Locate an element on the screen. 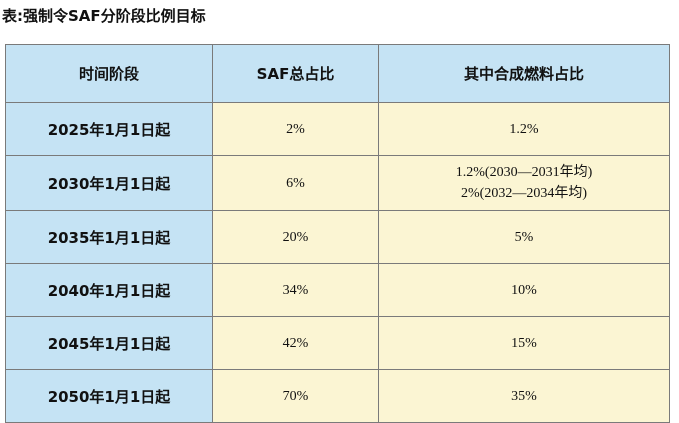  synthetic-share-line: 5% is located at coordinates (524, 237).